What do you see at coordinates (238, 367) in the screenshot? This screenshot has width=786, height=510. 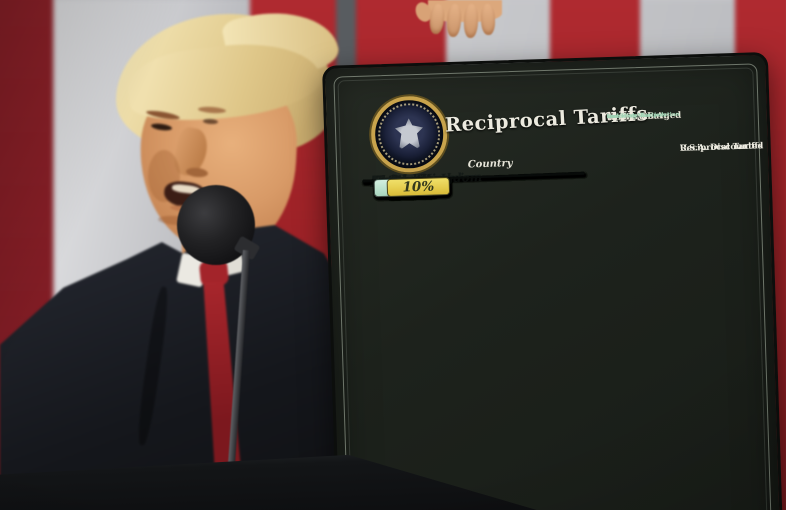 I see `microphone-stand` at bounding box center [238, 367].